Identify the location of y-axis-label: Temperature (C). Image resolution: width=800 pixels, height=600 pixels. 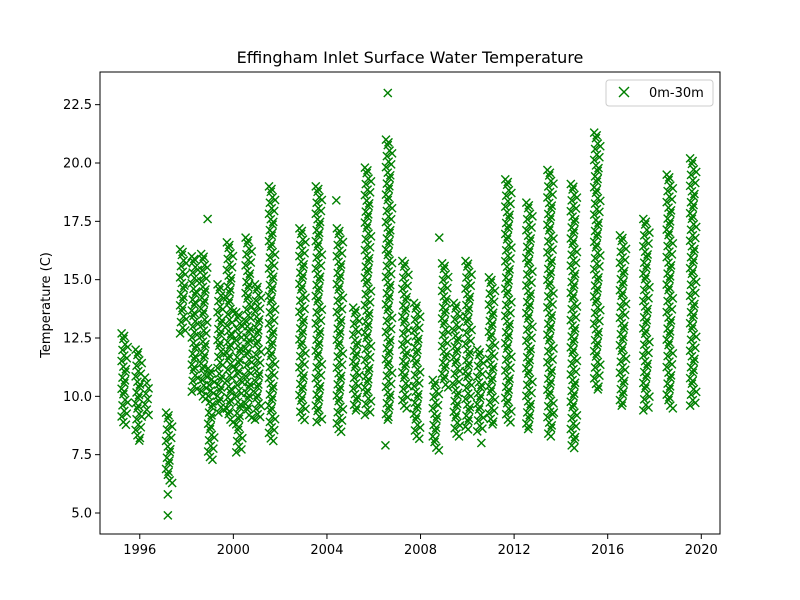
(46, 305).